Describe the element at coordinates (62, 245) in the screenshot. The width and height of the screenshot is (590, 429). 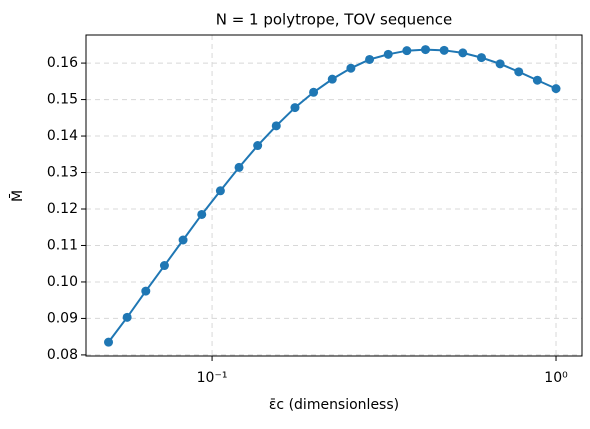
I see `y-tick-label: 0.11` at that location.